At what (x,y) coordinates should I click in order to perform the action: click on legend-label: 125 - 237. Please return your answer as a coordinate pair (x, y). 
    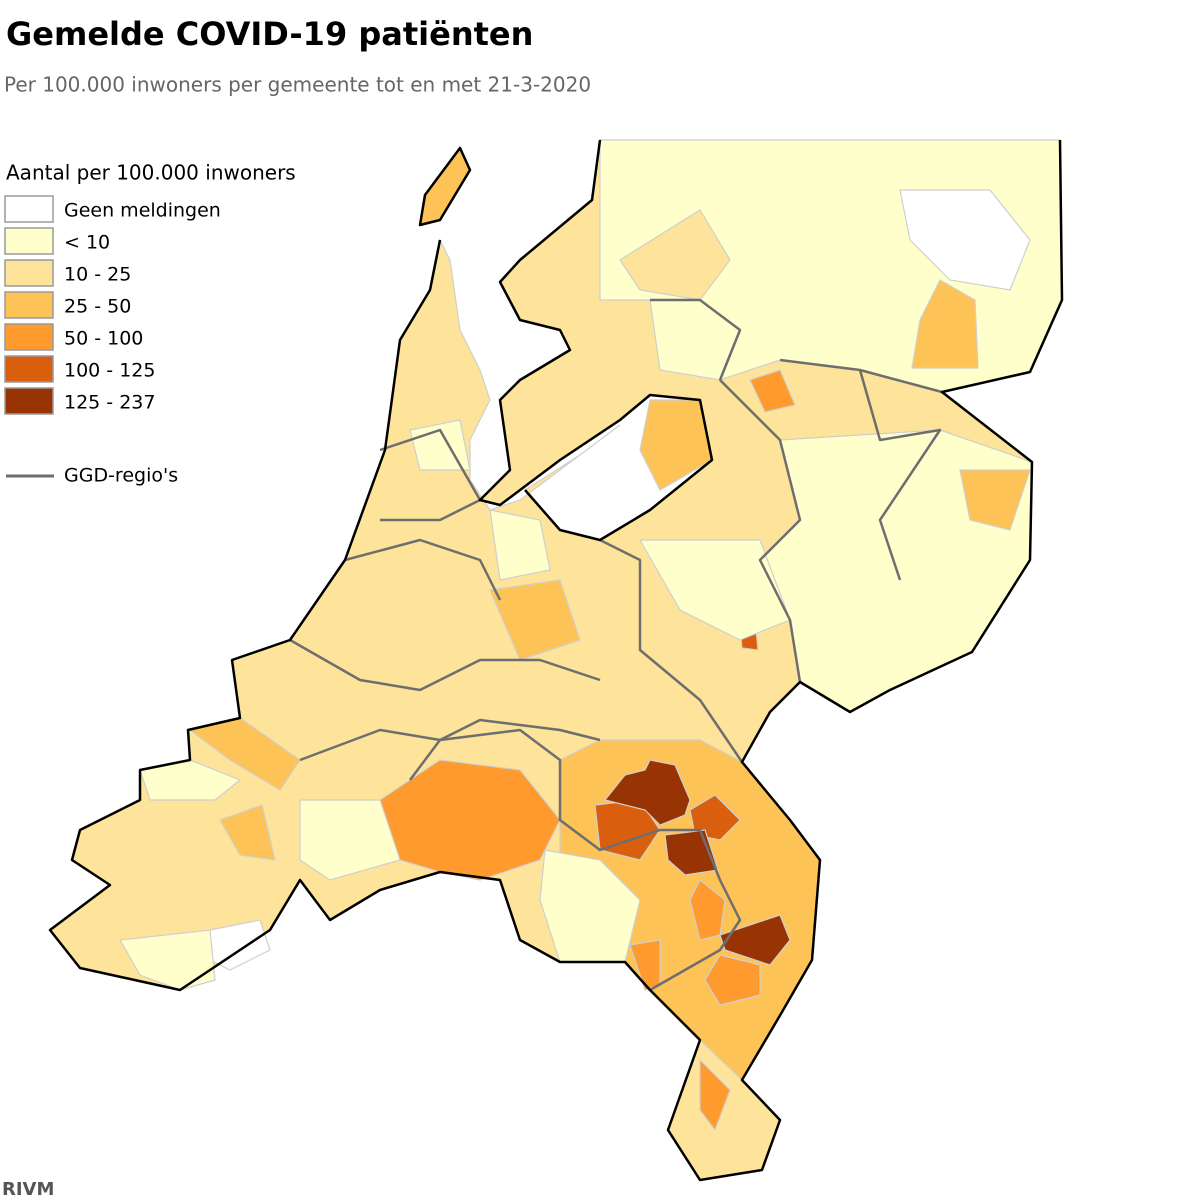
    Looking at the image, I should click on (109, 403).